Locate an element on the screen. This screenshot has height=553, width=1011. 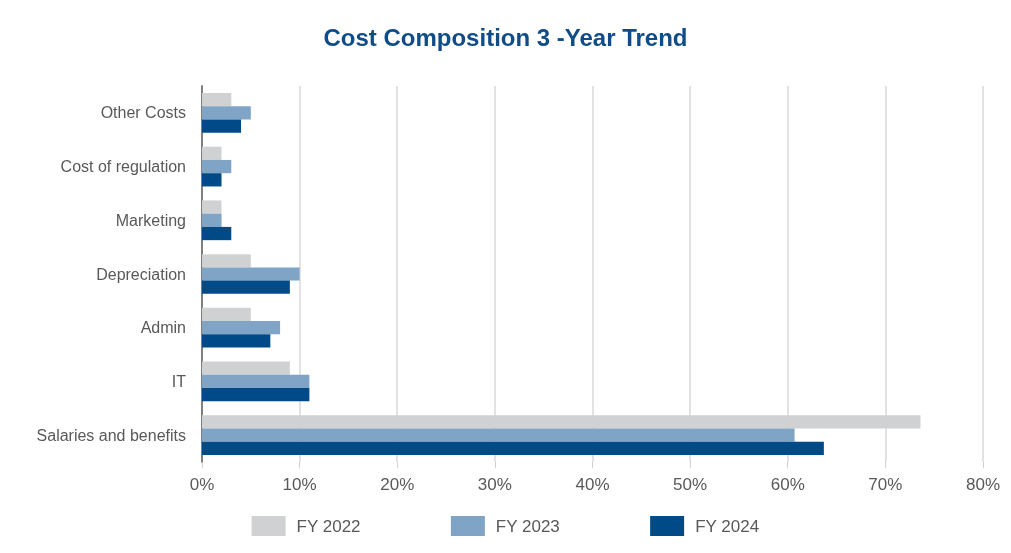
legend-label: FY 2022 is located at coordinates (328, 526).